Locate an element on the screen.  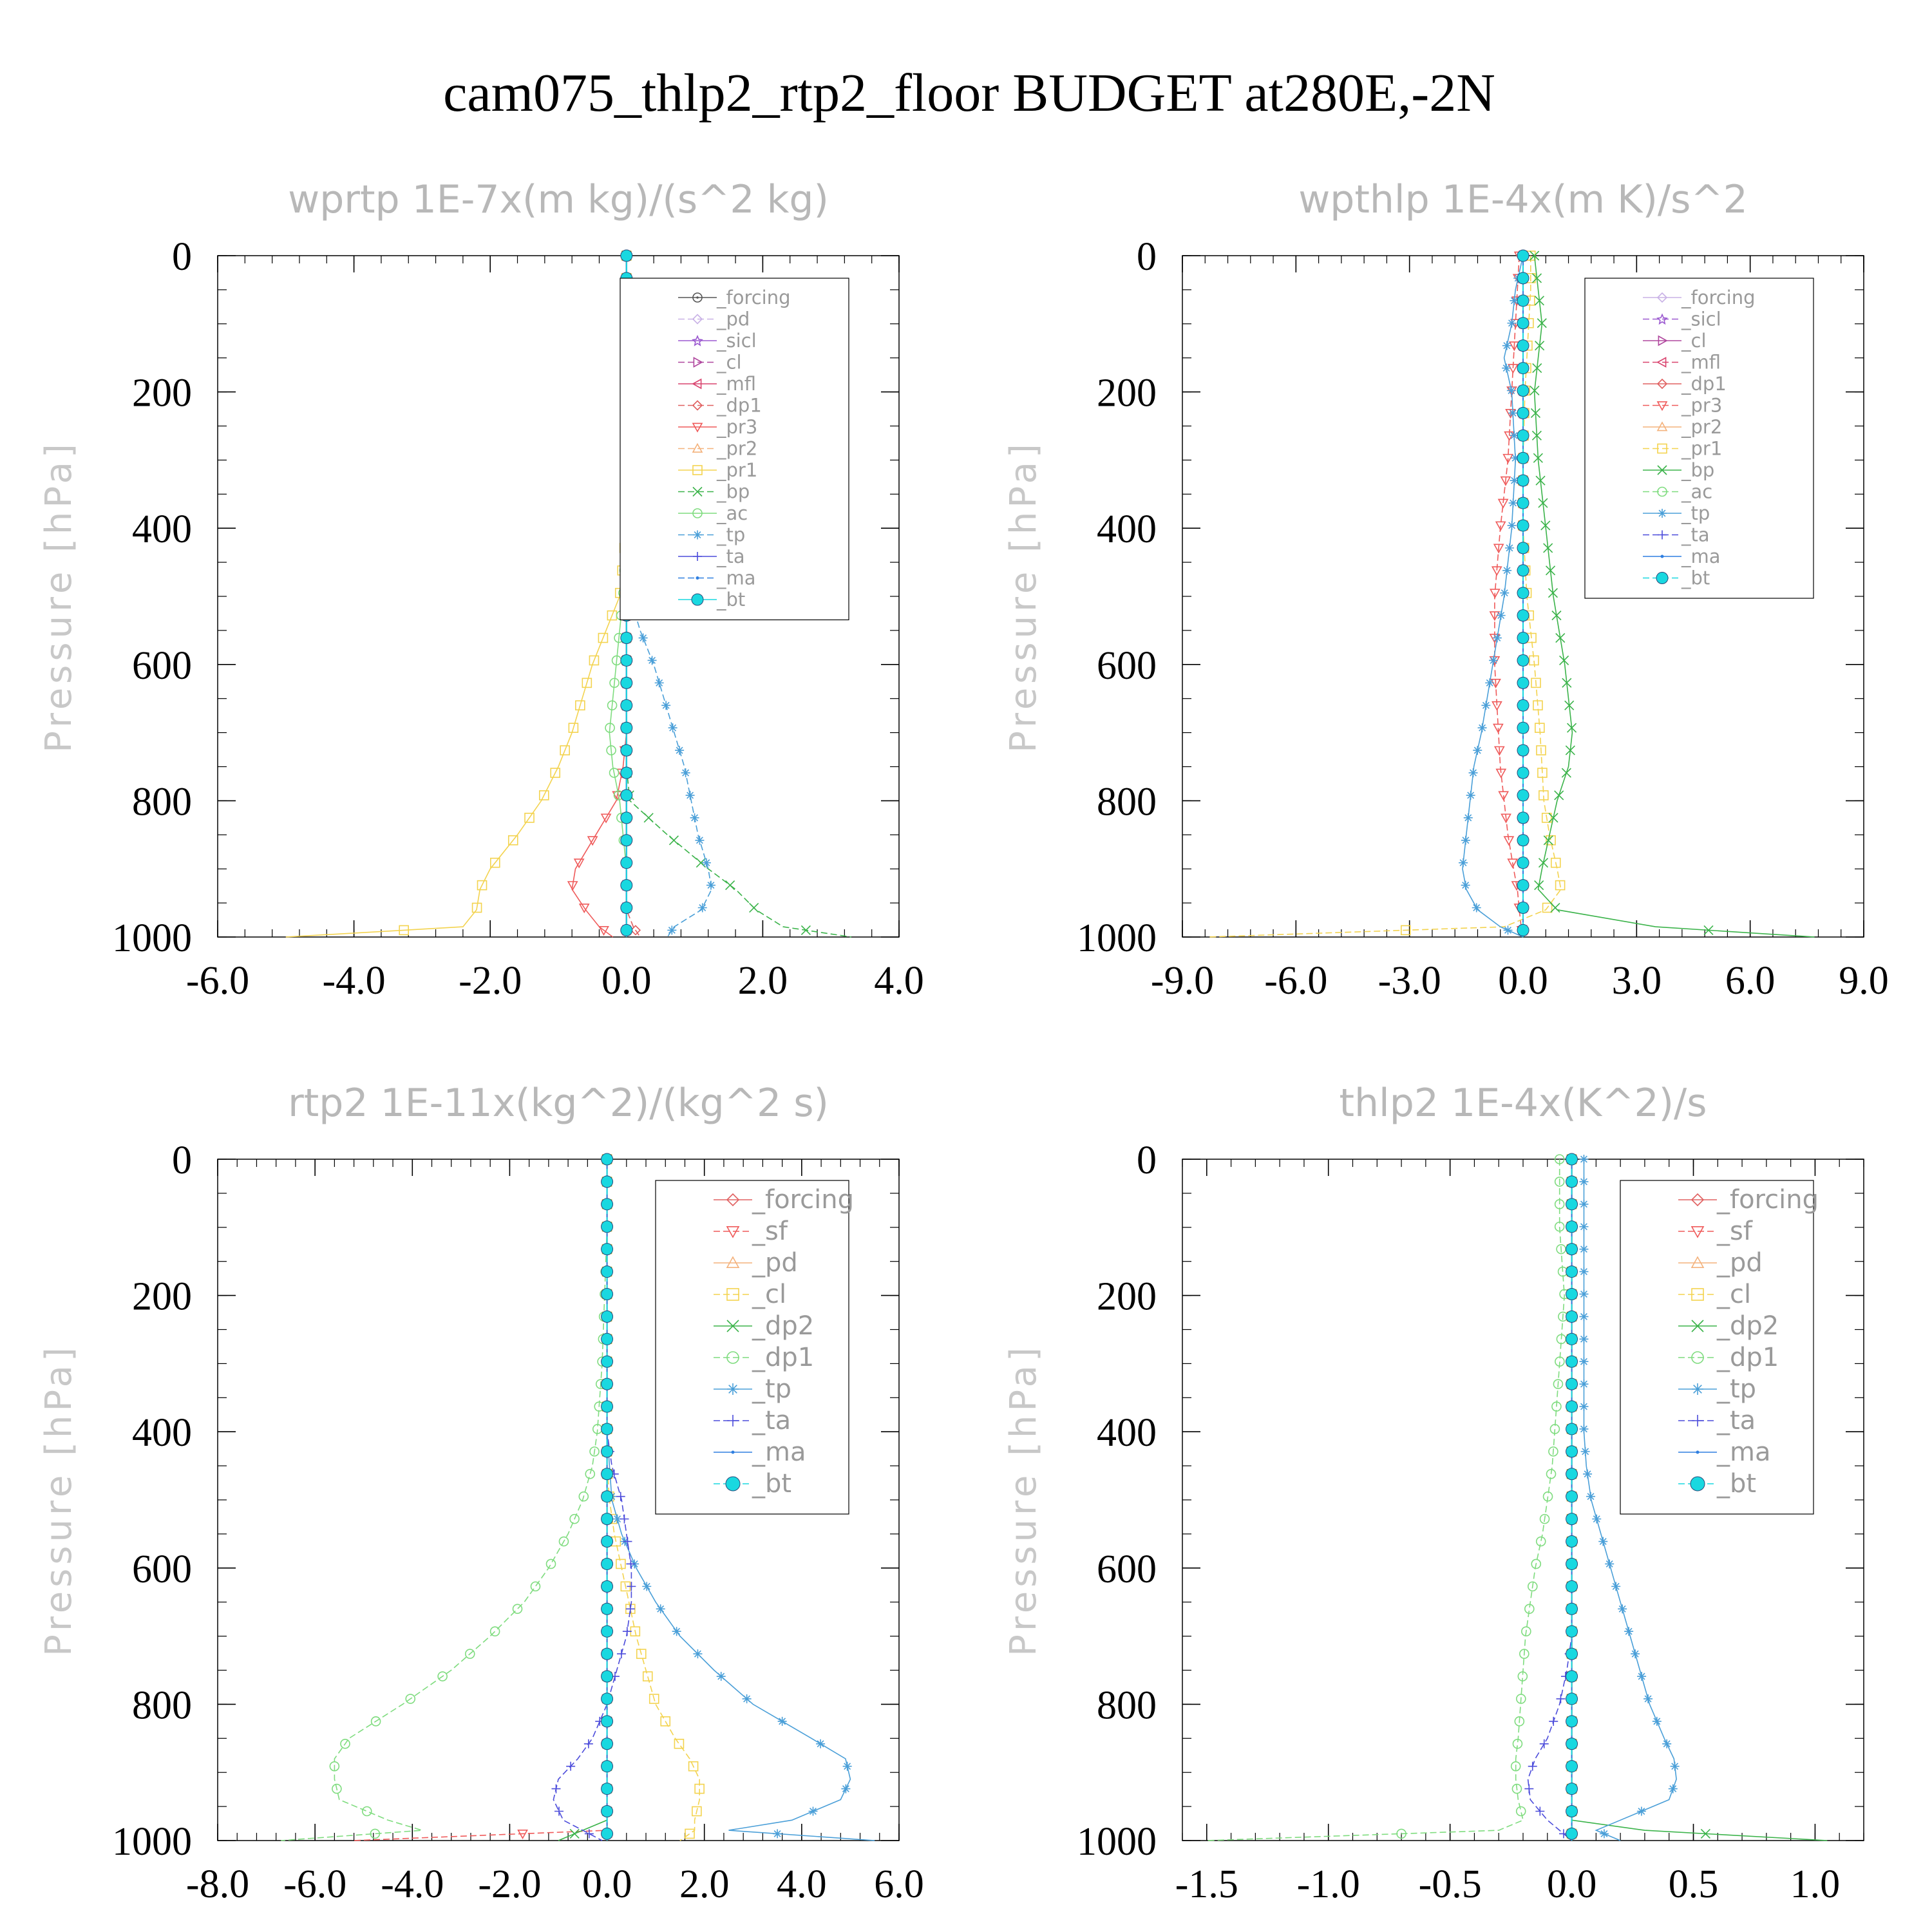
x-tick-label: -0.5 is located at coordinates (1450, 1884).